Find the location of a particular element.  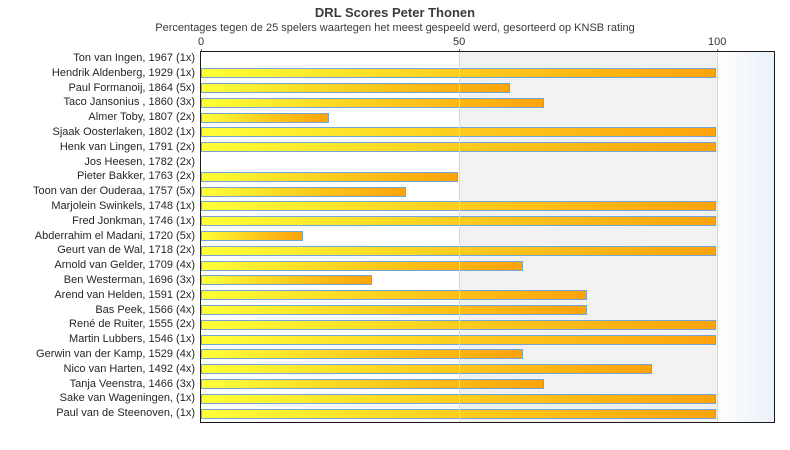

x-axis: 0 50 100 is located at coordinates (395, 44).